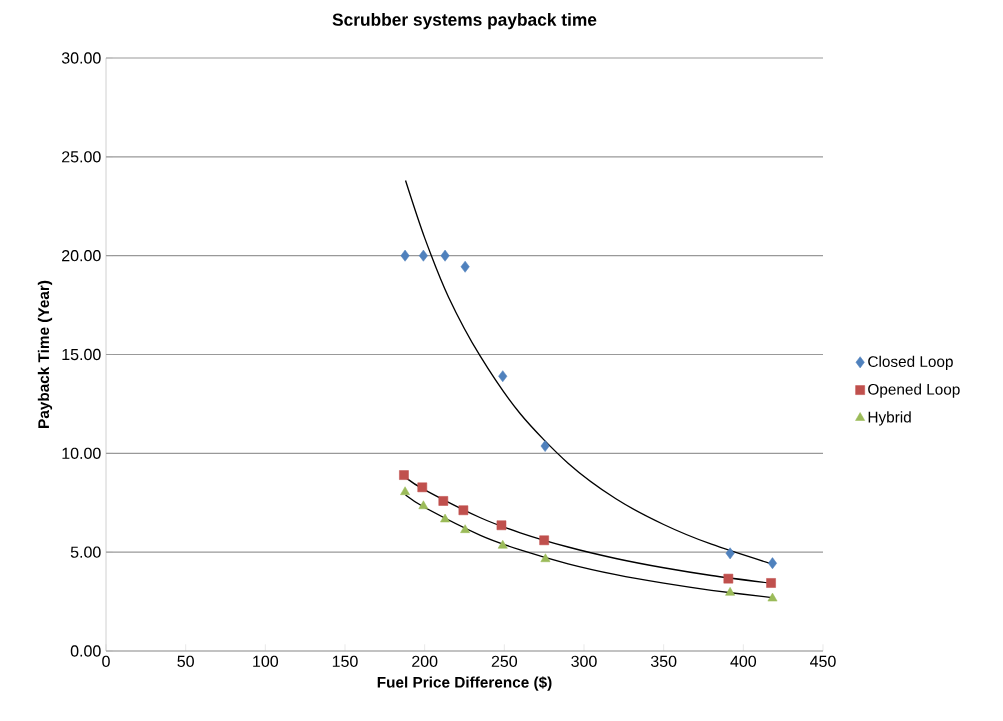 The width and height of the screenshot is (1003, 721). Describe the element at coordinates (106, 661) in the screenshot. I see `x-tick-label: 0` at that location.